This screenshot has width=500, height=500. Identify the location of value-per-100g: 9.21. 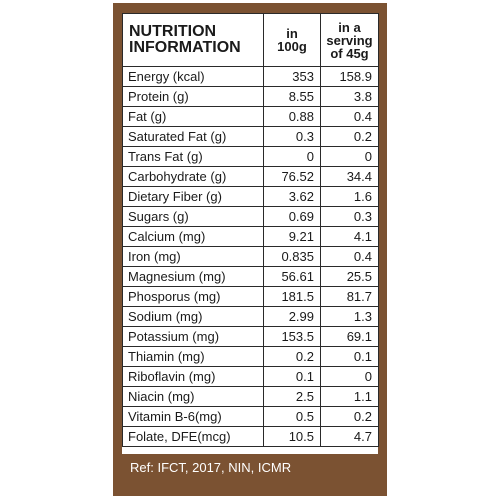
(292, 236).